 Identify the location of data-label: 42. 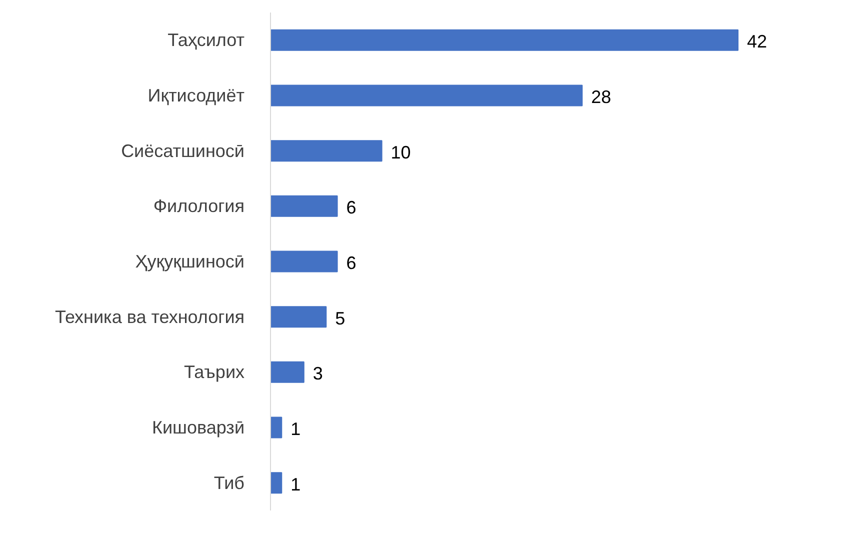
(757, 42).